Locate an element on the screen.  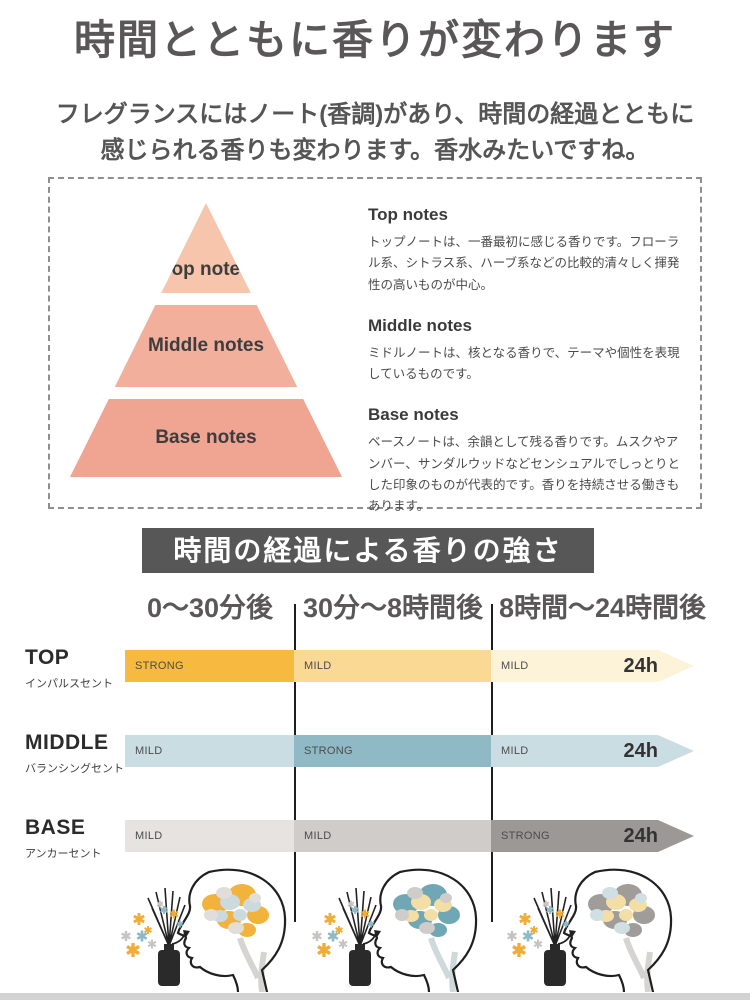
middle-arrow-tip-icon is located at coordinates (676, 751).